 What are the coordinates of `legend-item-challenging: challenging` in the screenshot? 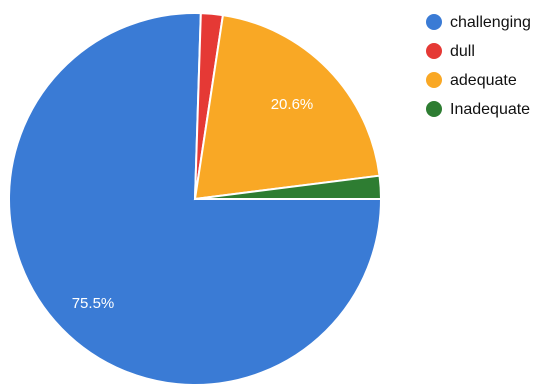 It's located at (478, 22).